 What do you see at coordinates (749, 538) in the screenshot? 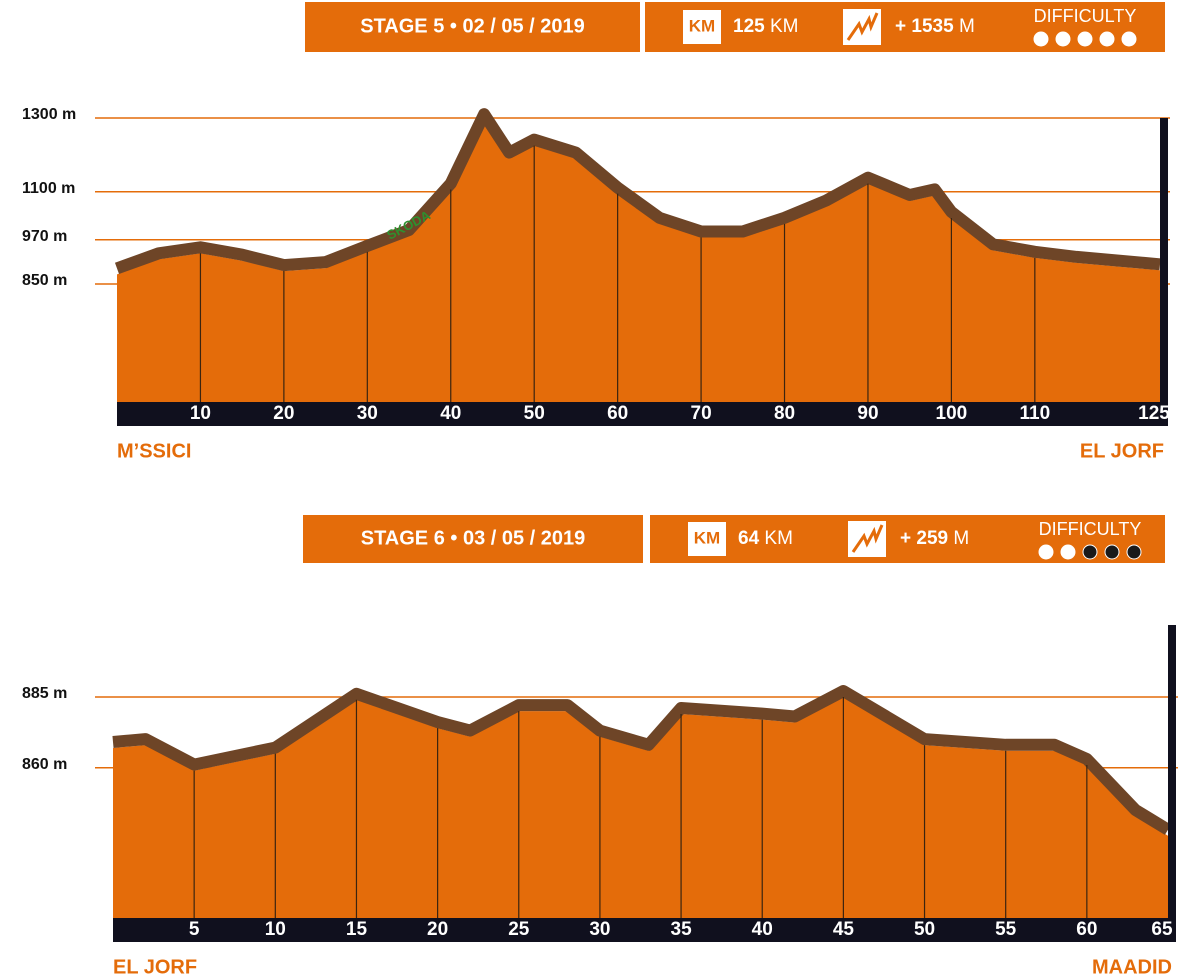
I see `distance-value: 64` at bounding box center [749, 538].